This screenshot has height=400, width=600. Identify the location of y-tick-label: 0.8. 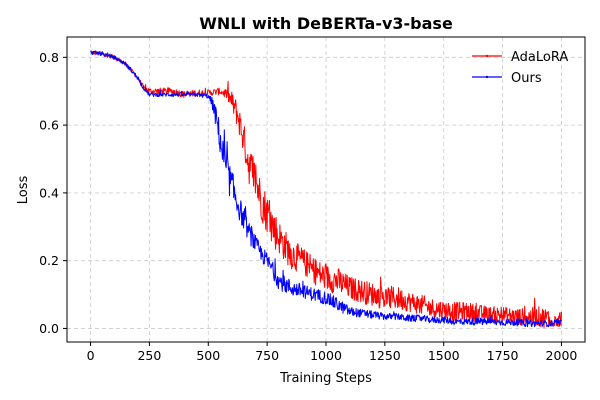
(49, 57).